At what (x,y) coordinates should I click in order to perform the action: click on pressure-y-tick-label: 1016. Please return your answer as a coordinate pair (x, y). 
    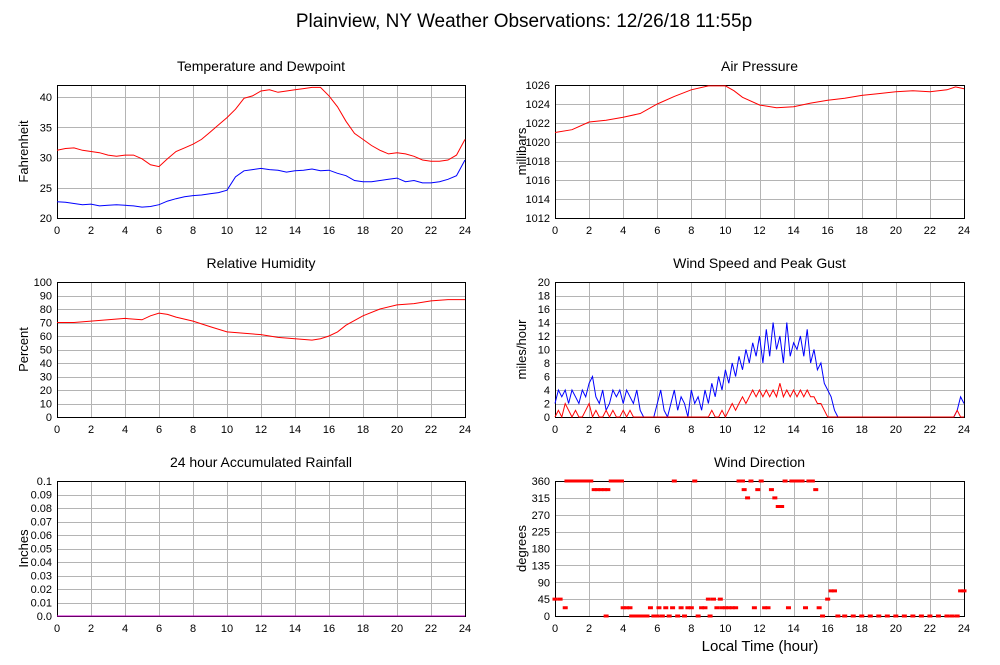
    Looking at the image, I should click on (538, 181).